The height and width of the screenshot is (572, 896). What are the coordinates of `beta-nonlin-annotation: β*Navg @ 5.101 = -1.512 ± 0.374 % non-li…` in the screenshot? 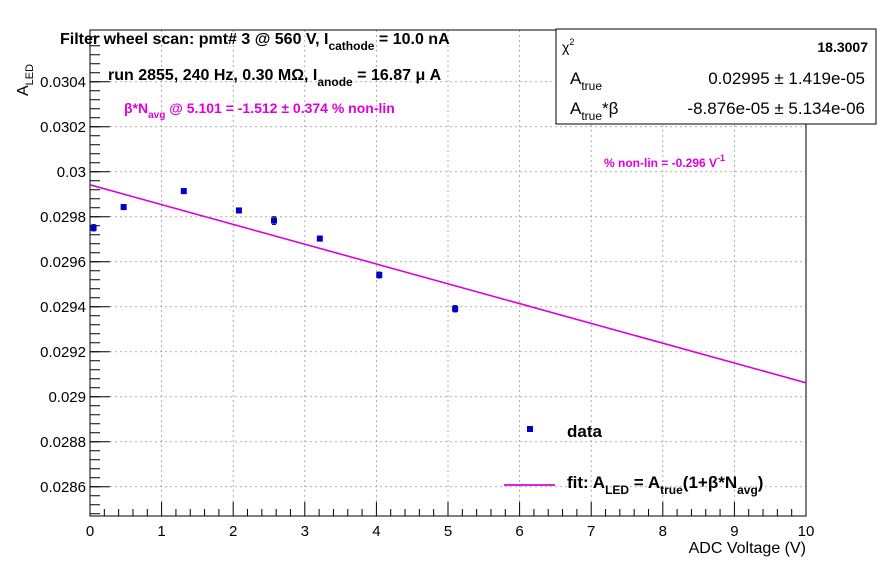 It's located at (259, 110).